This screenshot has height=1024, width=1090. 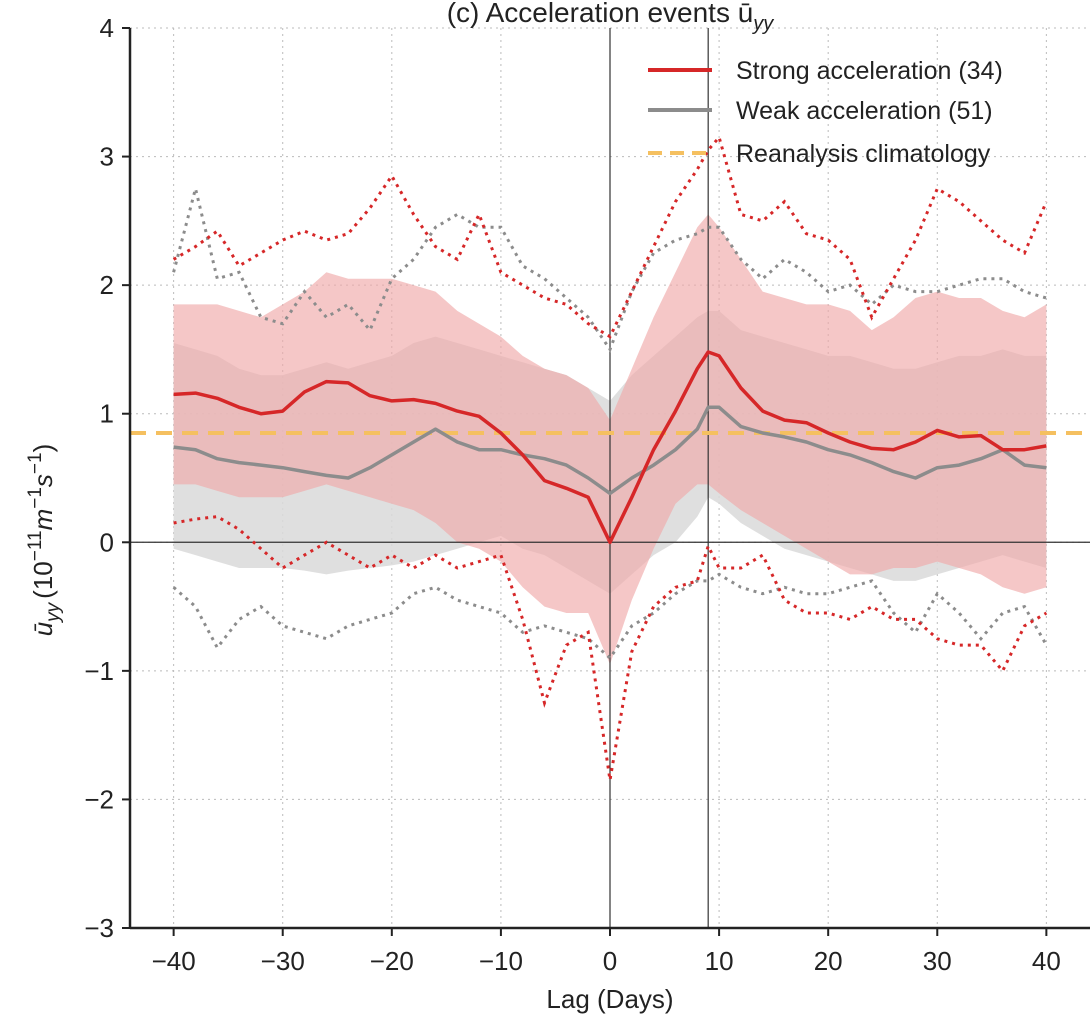 What do you see at coordinates (392, 961) in the screenshot?
I see `x-tick-label: −20` at bounding box center [392, 961].